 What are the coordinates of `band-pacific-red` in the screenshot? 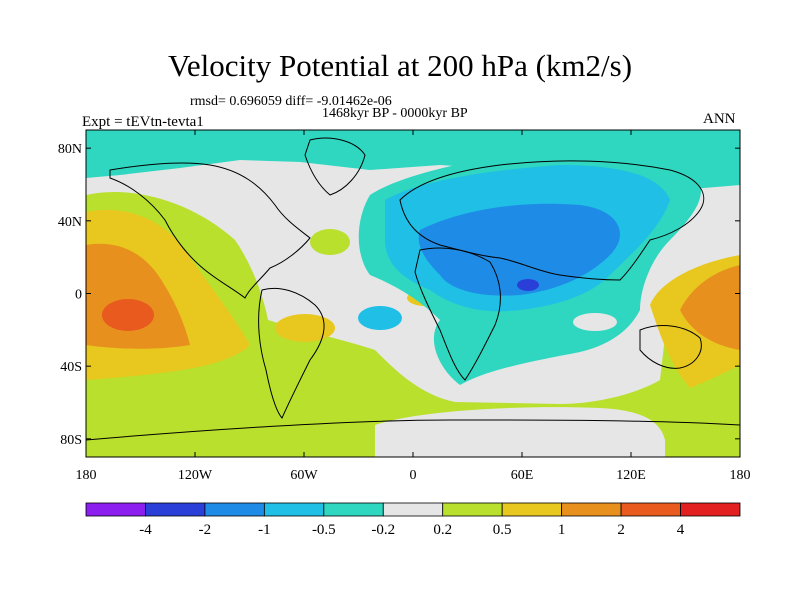 It's located at (128, 315).